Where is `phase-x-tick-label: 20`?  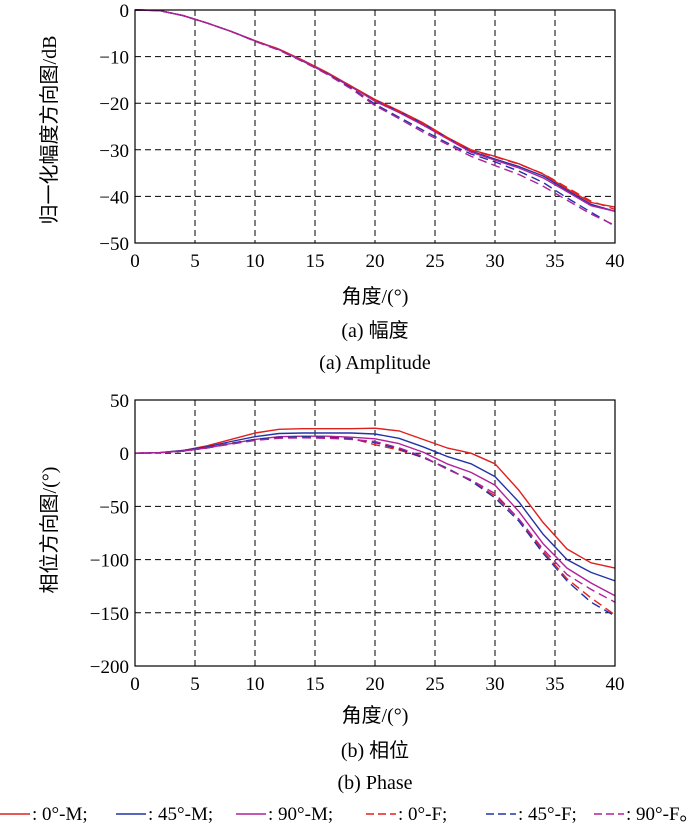 phase-x-tick-label: 20 is located at coordinates (375, 684).